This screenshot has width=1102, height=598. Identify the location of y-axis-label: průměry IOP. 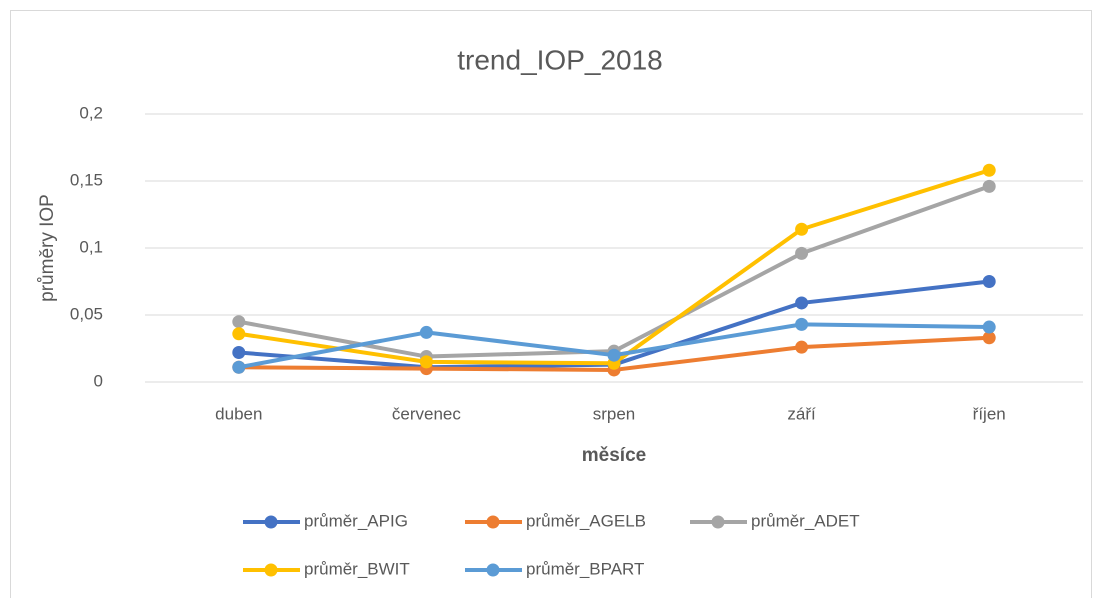
(47, 248).